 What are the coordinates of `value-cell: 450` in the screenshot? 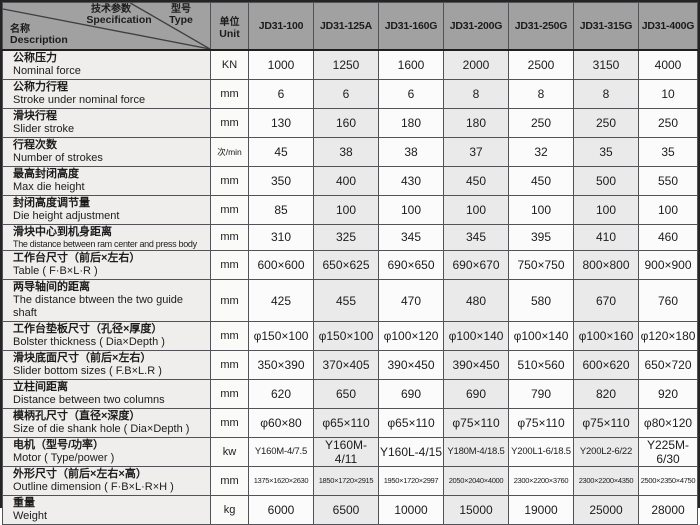 It's located at (476, 180).